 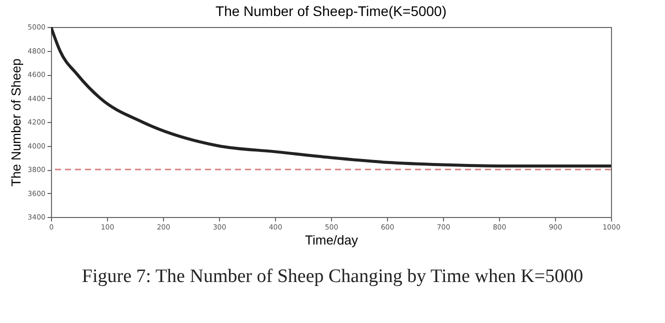 I want to click on chart-title: The Number of Sheep-Time(K=5000), so click(x=331, y=11).